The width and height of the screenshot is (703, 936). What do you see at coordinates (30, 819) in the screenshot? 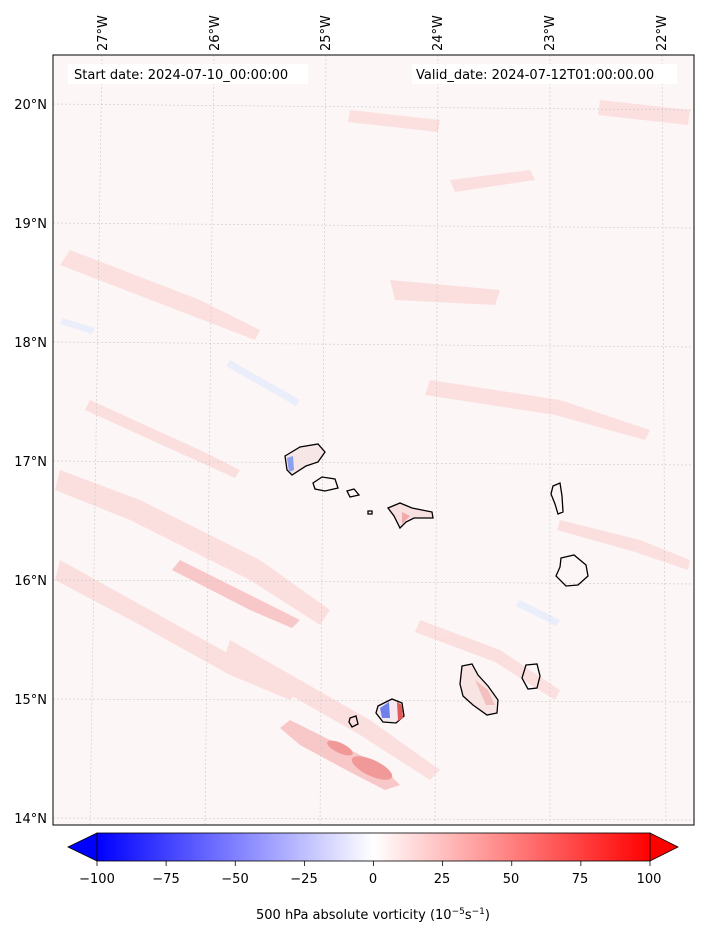
I see `lat-label-14n: 14°N` at bounding box center [30, 819].